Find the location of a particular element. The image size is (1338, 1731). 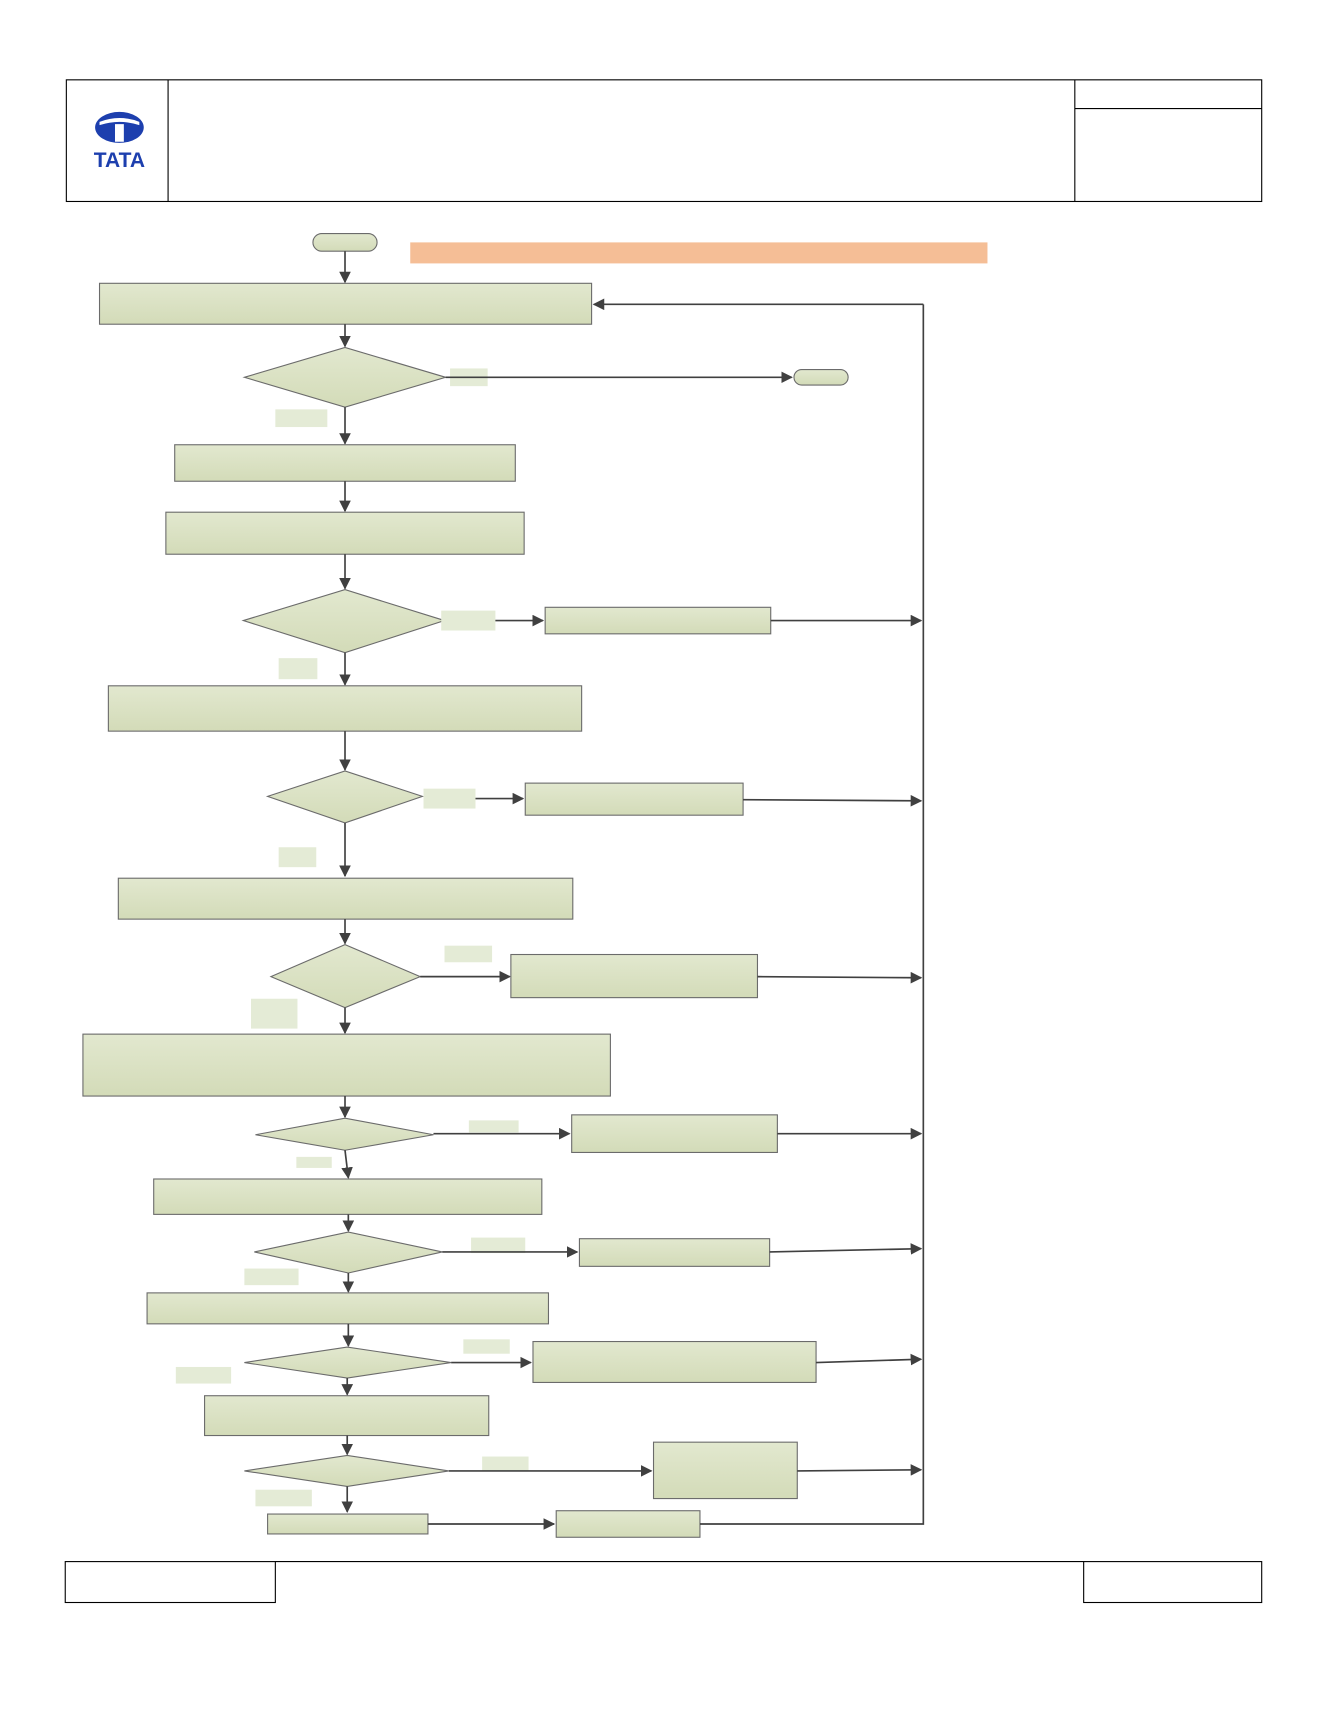

loop-line is located at coordinates (812, 914).